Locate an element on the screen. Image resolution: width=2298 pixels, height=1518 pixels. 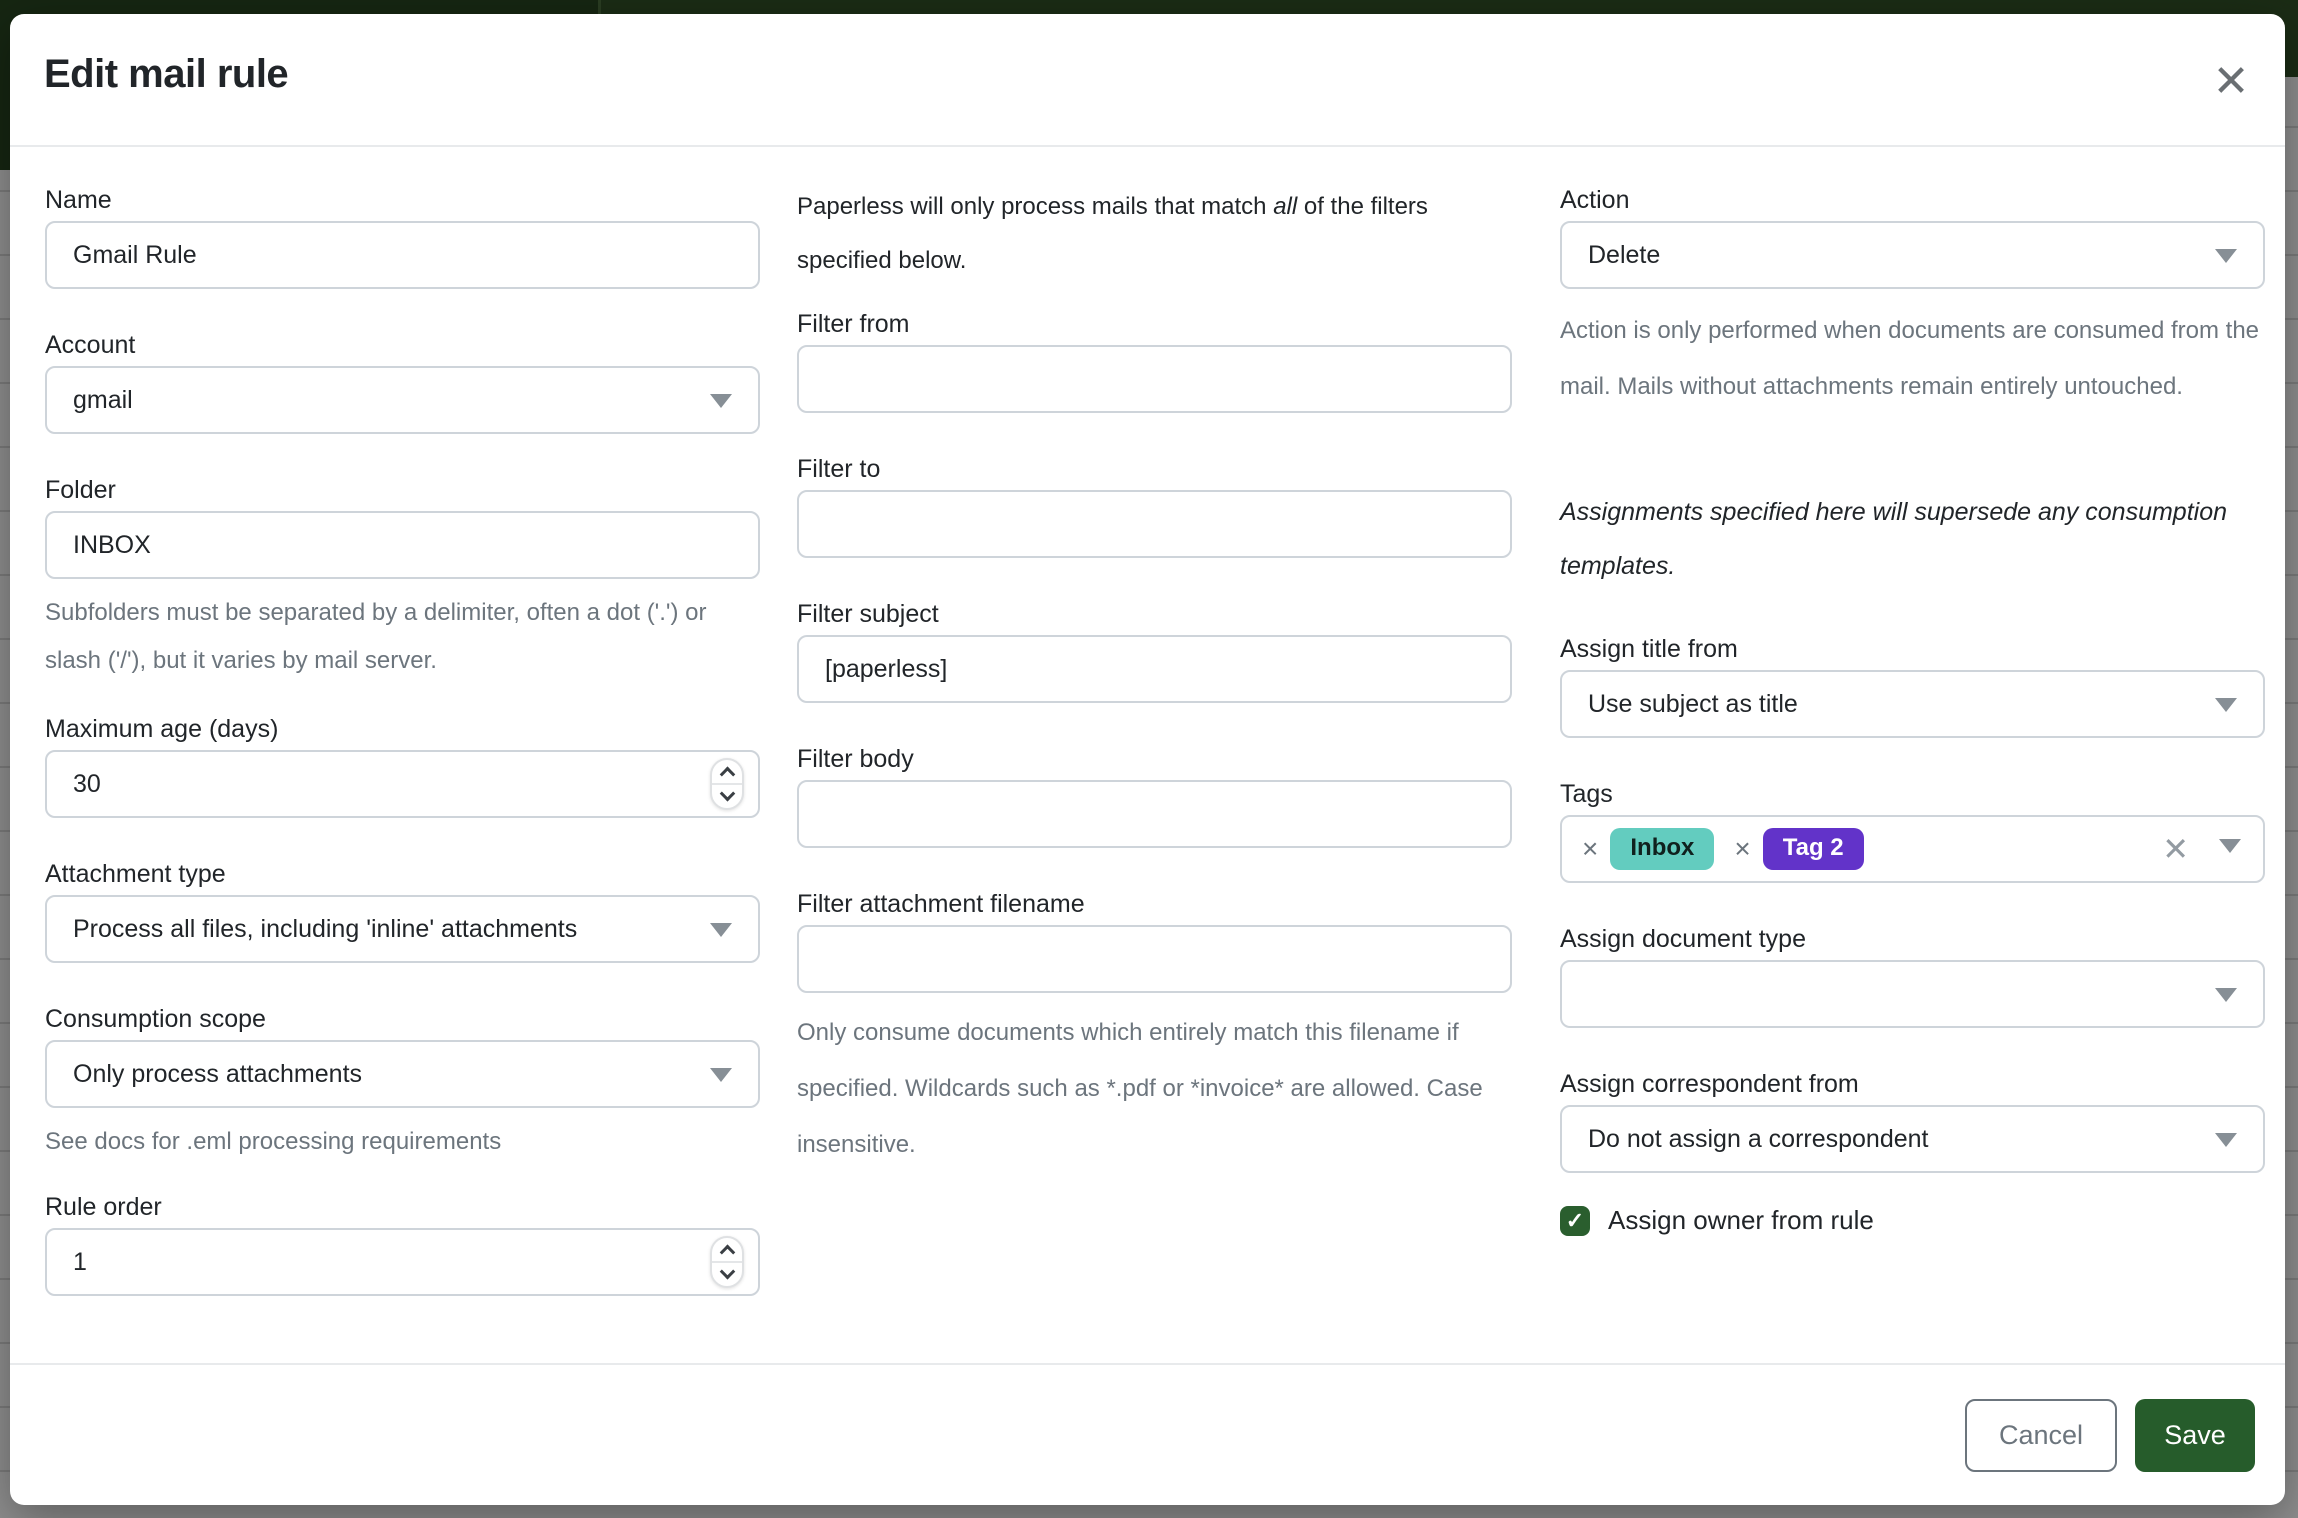
check-icon: ✓ is located at coordinates (1575, 1220).